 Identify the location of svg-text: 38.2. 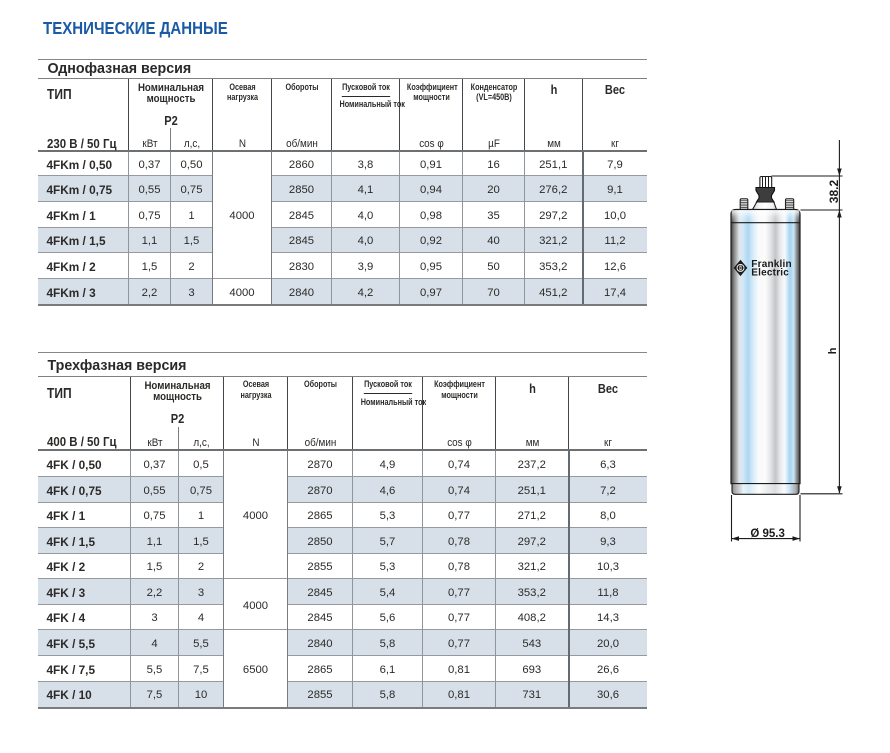
(834, 192).